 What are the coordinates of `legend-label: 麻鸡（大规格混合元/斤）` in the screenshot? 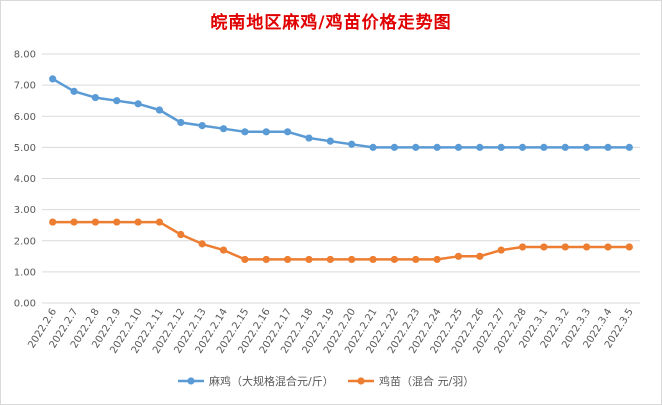 It's located at (271, 381).